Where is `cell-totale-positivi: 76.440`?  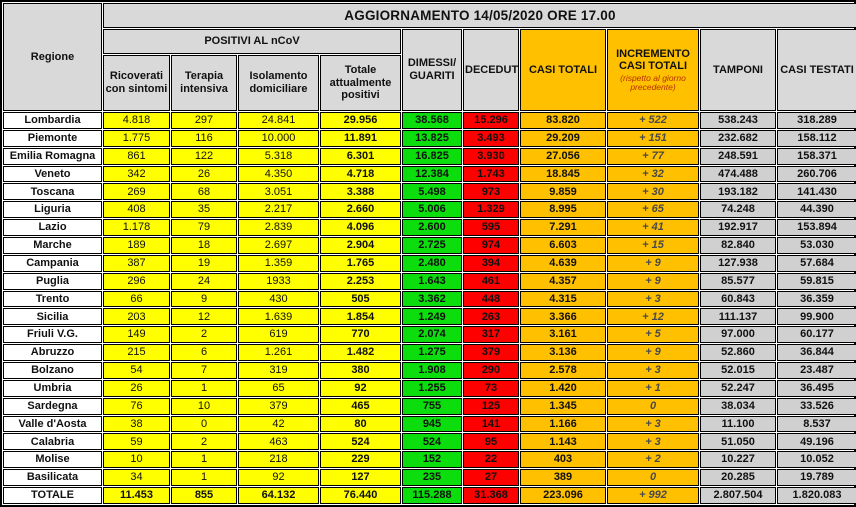
cell-totale-positivi: 76.440 is located at coordinates (360, 495).